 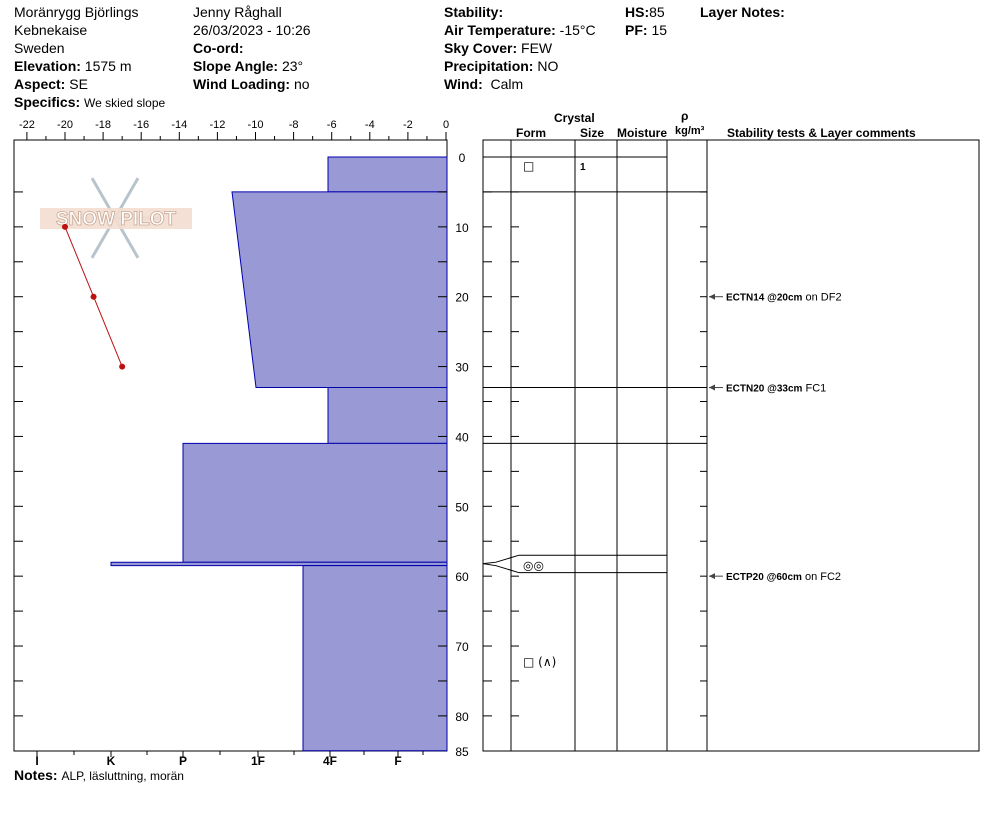 What do you see at coordinates (462, 752) in the screenshot?
I see `depth-tick-label: 85` at bounding box center [462, 752].